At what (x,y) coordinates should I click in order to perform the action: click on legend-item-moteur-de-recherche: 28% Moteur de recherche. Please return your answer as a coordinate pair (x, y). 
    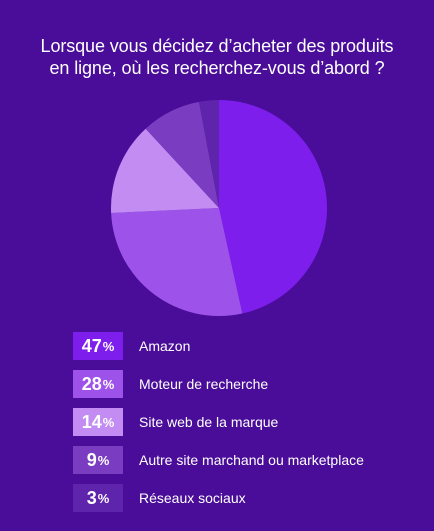
    Looking at the image, I should click on (243, 384).